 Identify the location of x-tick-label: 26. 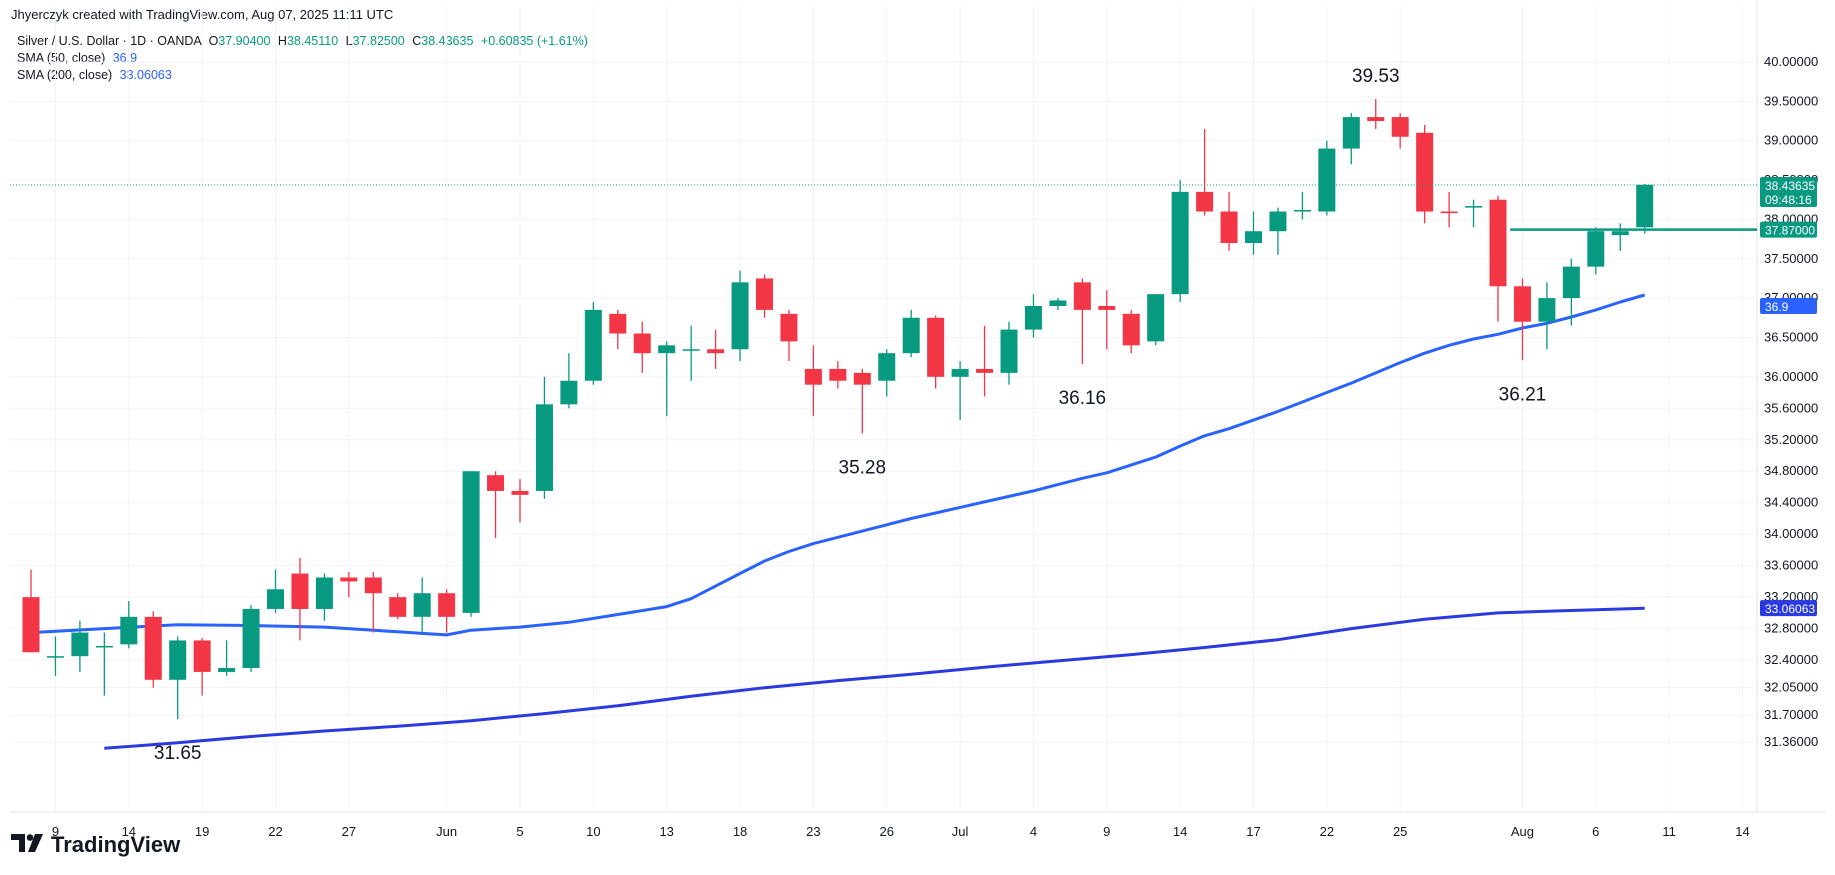
(887, 831).